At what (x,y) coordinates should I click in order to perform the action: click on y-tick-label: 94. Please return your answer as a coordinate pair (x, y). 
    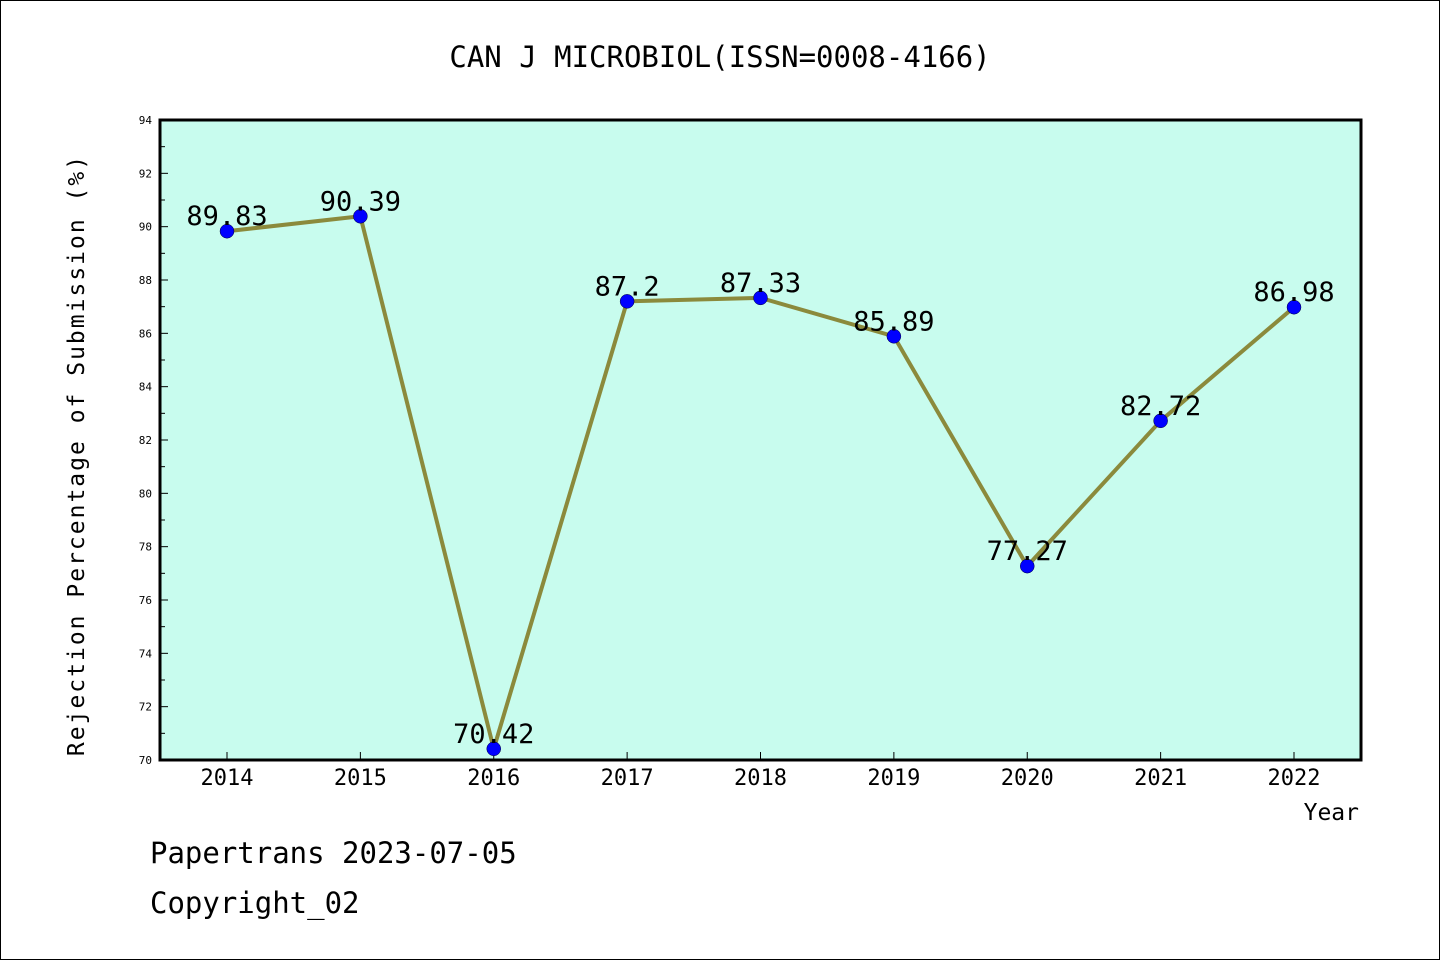
    Looking at the image, I should click on (146, 120).